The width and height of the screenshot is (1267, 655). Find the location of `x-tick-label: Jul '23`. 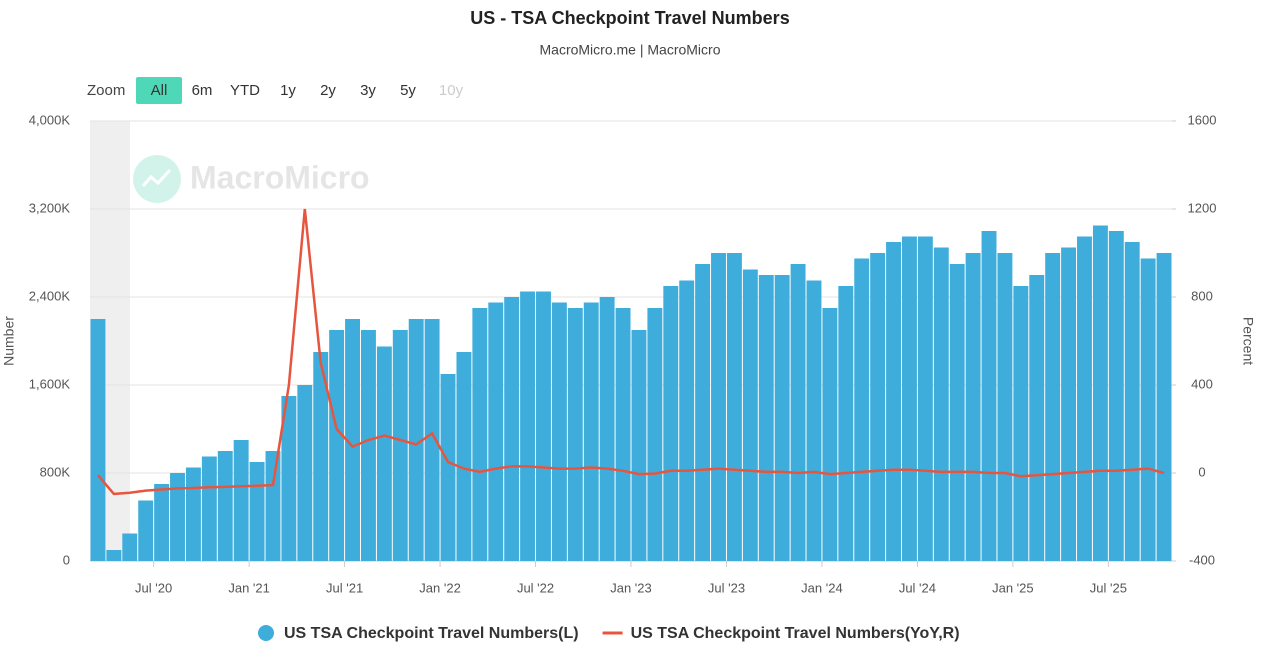

x-tick-label: Jul '23 is located at coordinates (726, 587).